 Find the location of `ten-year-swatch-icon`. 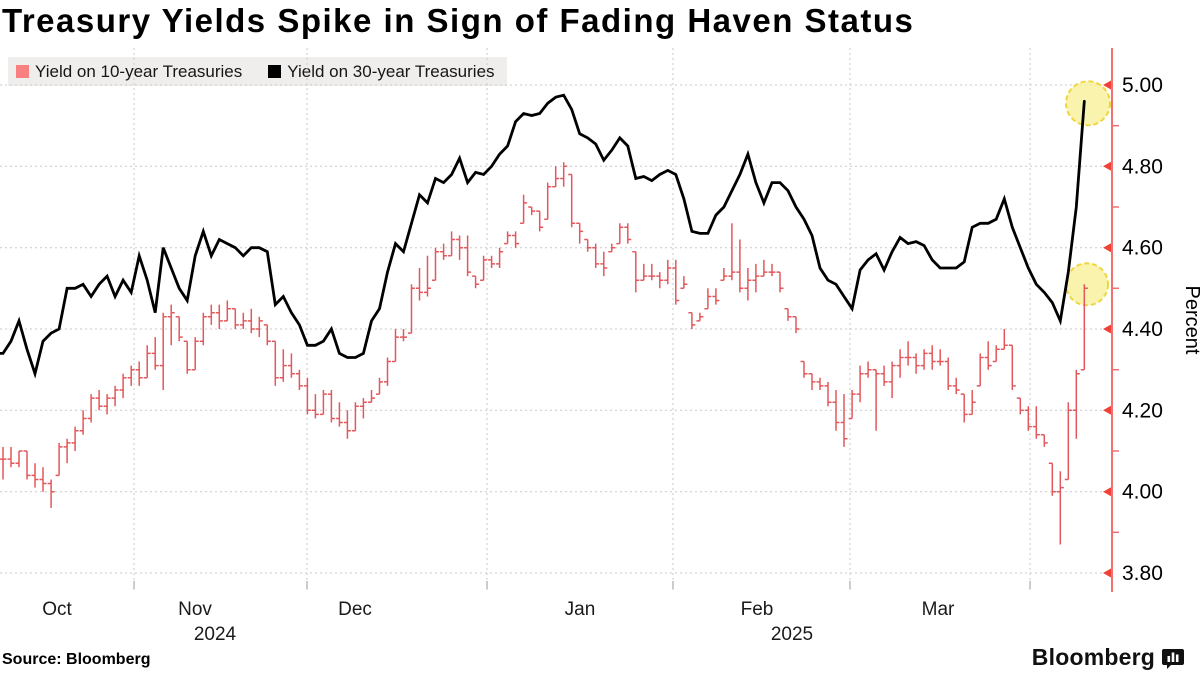

ten-year-swatch-icon is located at coordinates (22, 71).